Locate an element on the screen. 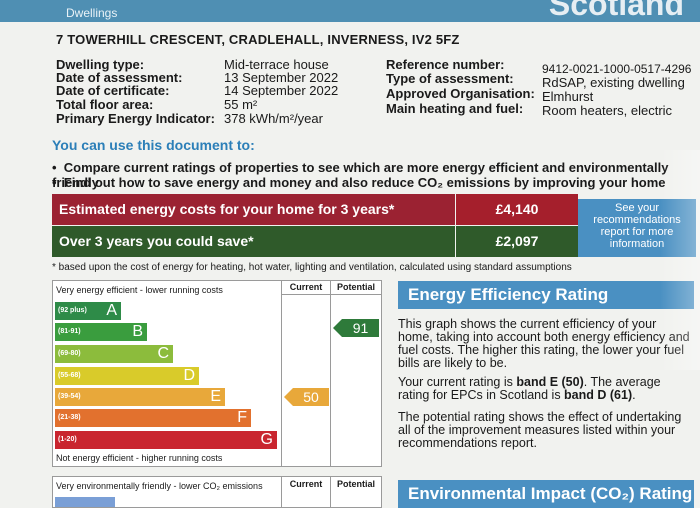 The width and height of the screenshot is (700, 508). info-label: Date of assessment: is located at coordinates (119, 77).